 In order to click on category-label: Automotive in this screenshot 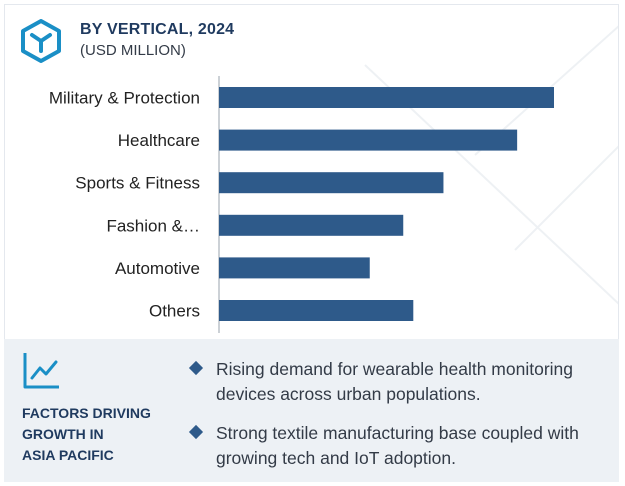, I will do `click(157, 268)`.